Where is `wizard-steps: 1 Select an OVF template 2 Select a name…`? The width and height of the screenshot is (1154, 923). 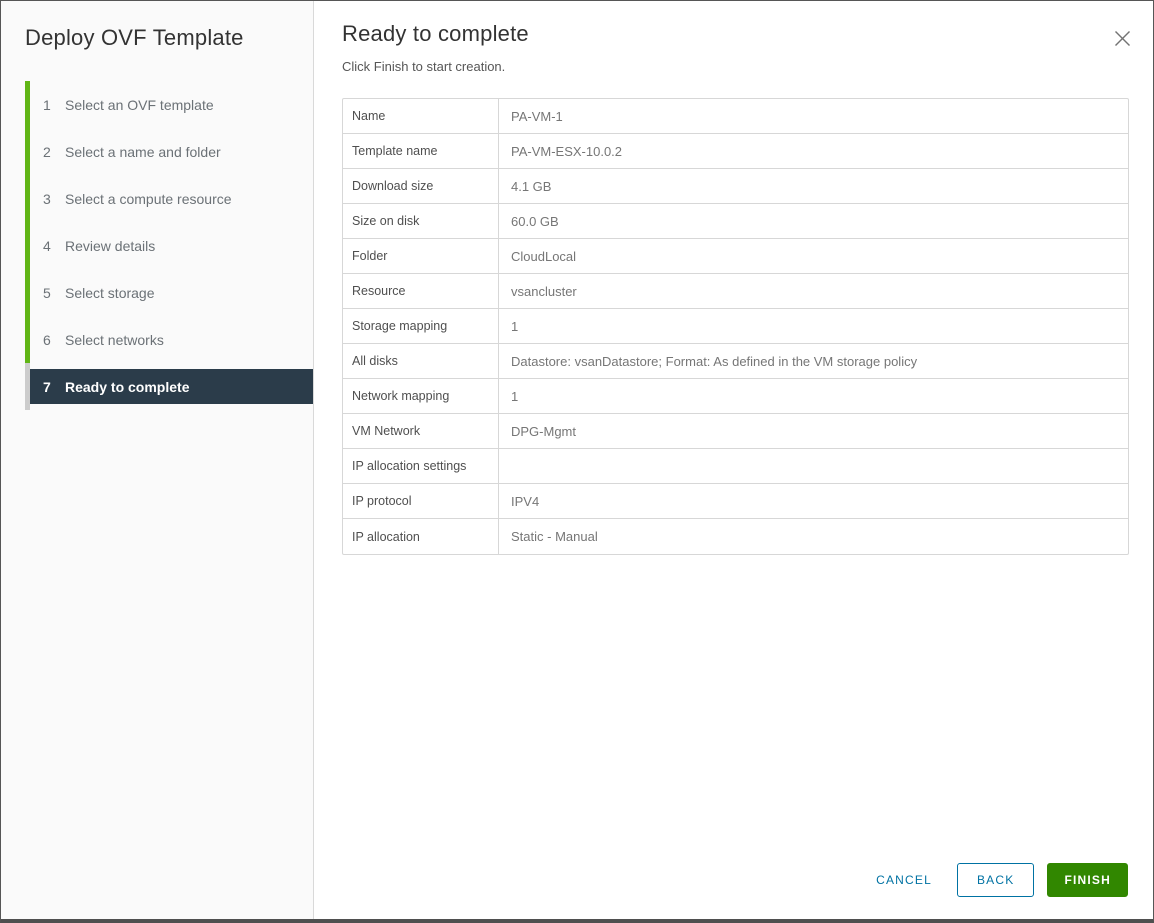
wizard-steps: 1 Select an OVF template 2 Select a name… is located at coordinates (169, 245).